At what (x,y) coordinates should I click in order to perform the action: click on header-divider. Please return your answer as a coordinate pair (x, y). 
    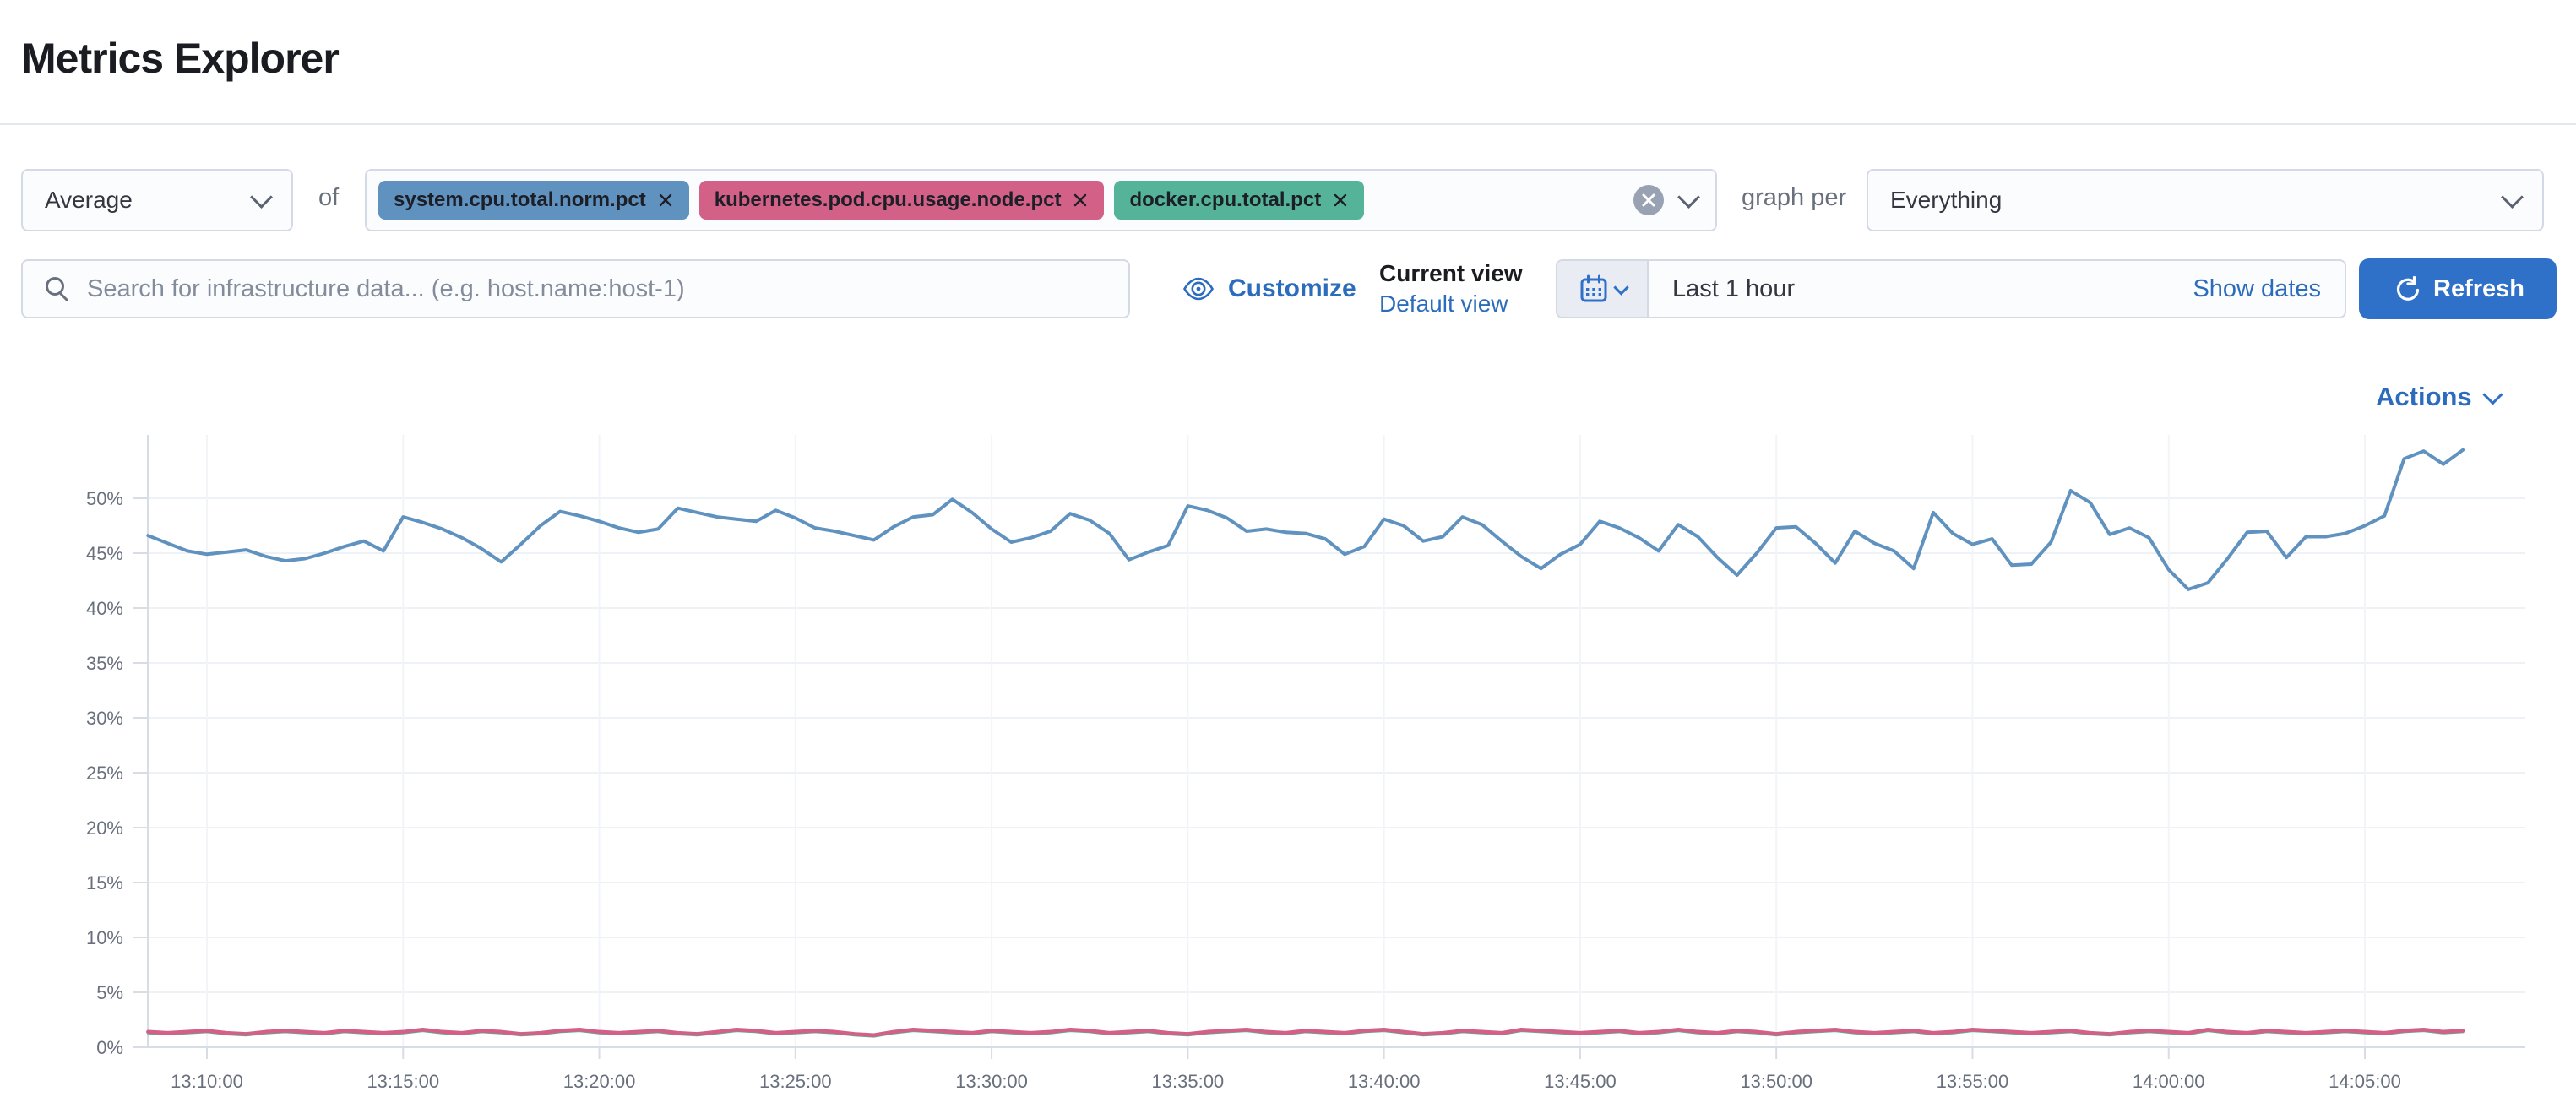
    Looking at the image, I should click on (1288, 124).